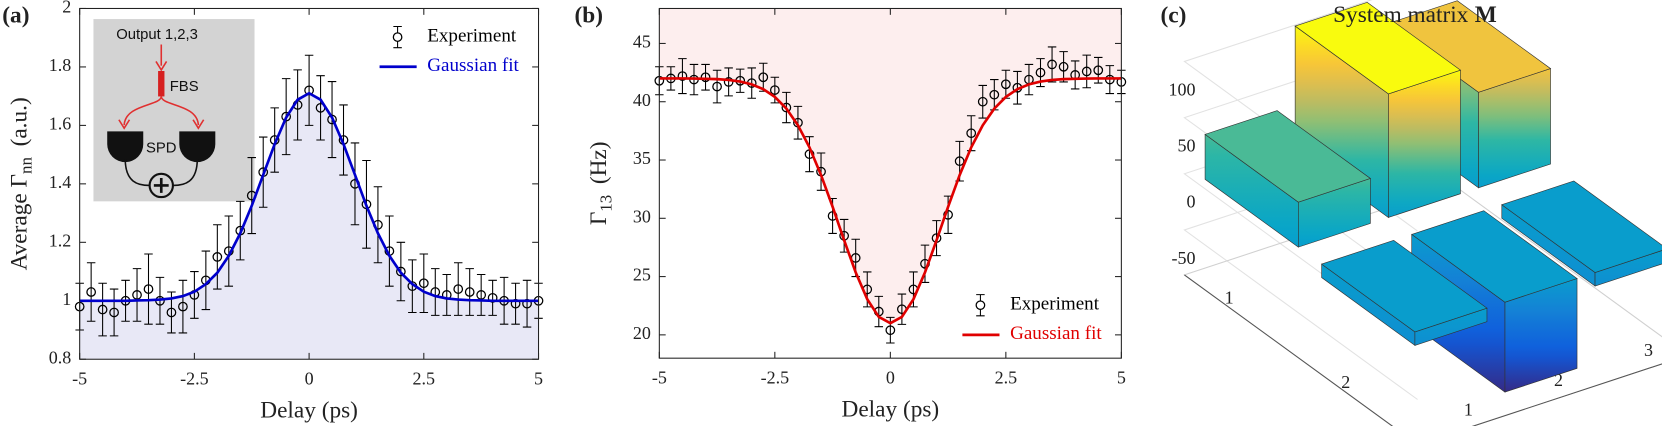 The width and height of the screenshot is (1662, 426). What do you see at coordinates (642, 100) in the screenshot?
I see `y-tick-label: 40` at bounding box center [642, 100].